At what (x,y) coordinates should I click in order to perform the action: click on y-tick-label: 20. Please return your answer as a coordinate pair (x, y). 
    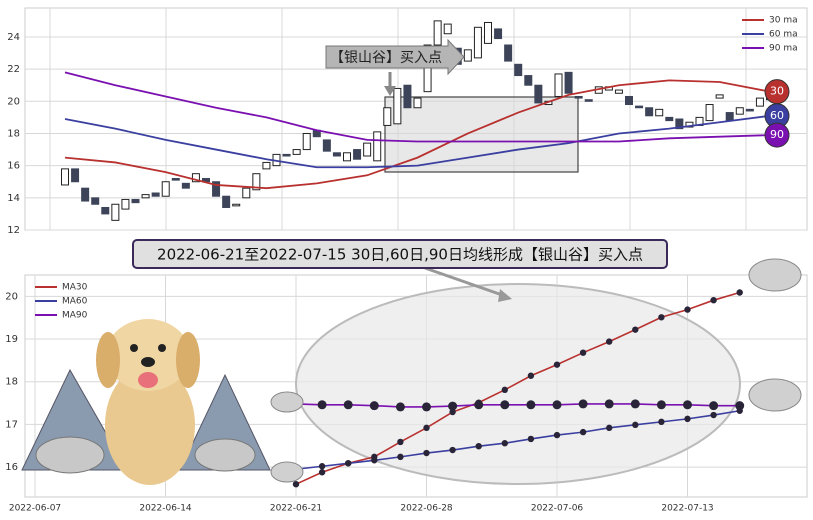
    Looking at the image, I should click on (11, 296).